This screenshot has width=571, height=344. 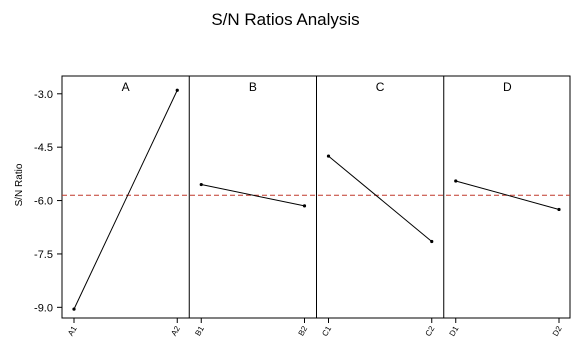 What do you see at coordinates (43, 148) in the screenshot?
I see `y-tick-label: -4.5` at bounding box center [43, 148].